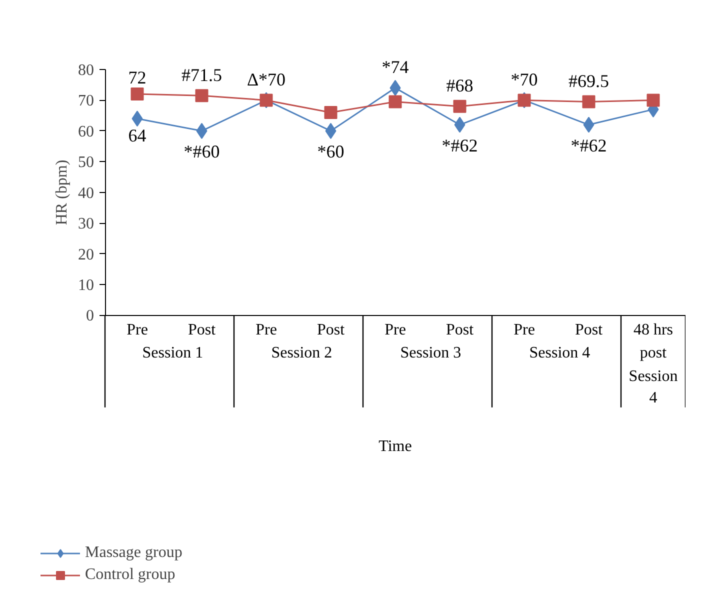 The height and width of the screenshot is (600, 719). Describe the element at coordinates (431, 353) in the screenshot. I see `text: Session 3` at that location.